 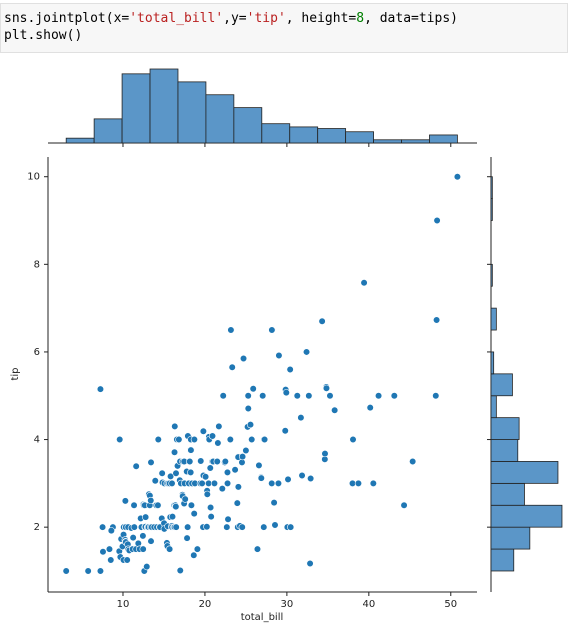 What do you see at coordinates (67, 18) in the screenshot?
I see `code: sns.jointplot(x=` at bounding box center [67, 18].